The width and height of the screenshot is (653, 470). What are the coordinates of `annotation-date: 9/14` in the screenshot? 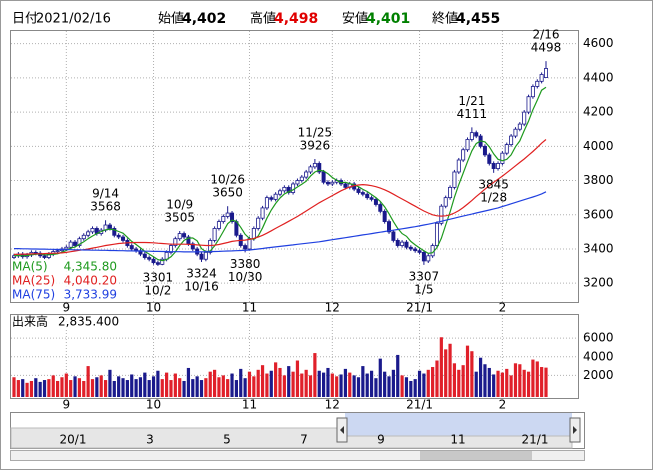 It's located at (105, 194).